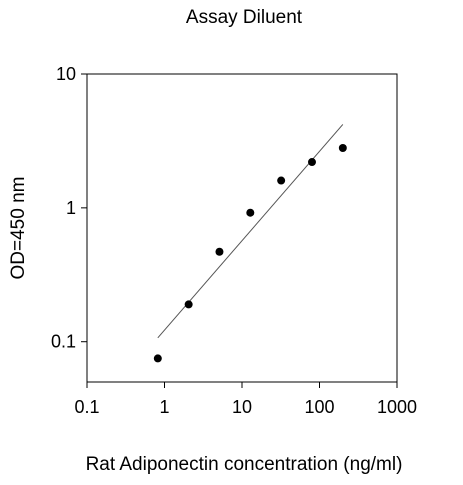  Describe the element at coordinates (164, 407) in the screenshot. I see `x-tick-label: 1` at that location.